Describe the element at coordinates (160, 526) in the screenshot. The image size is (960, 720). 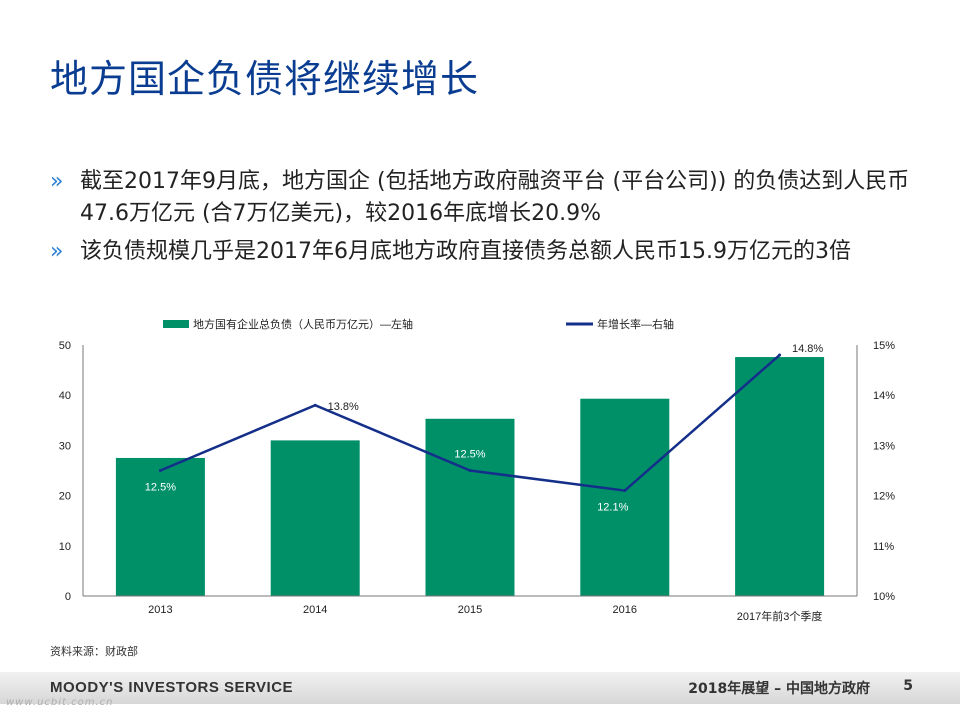
I see `bar-2013` at that location.